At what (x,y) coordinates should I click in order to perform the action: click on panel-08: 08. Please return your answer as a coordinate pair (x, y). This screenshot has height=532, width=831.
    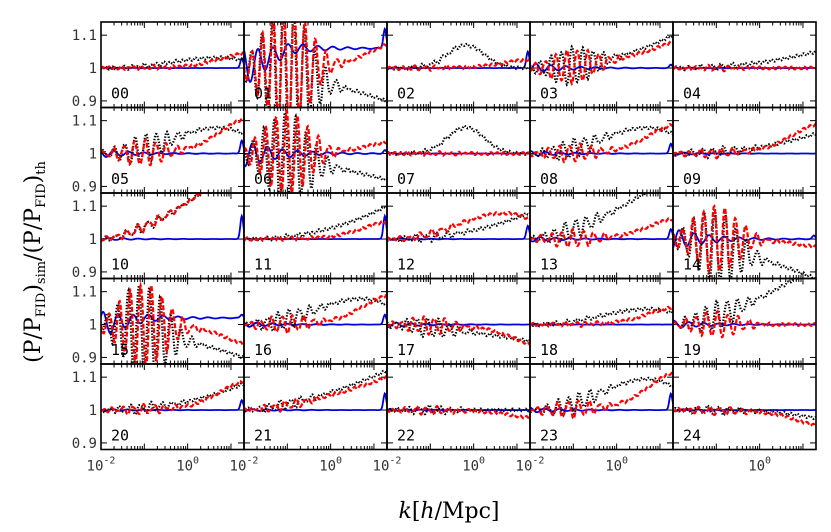
    Looking at the image, I should click on (601, 150).